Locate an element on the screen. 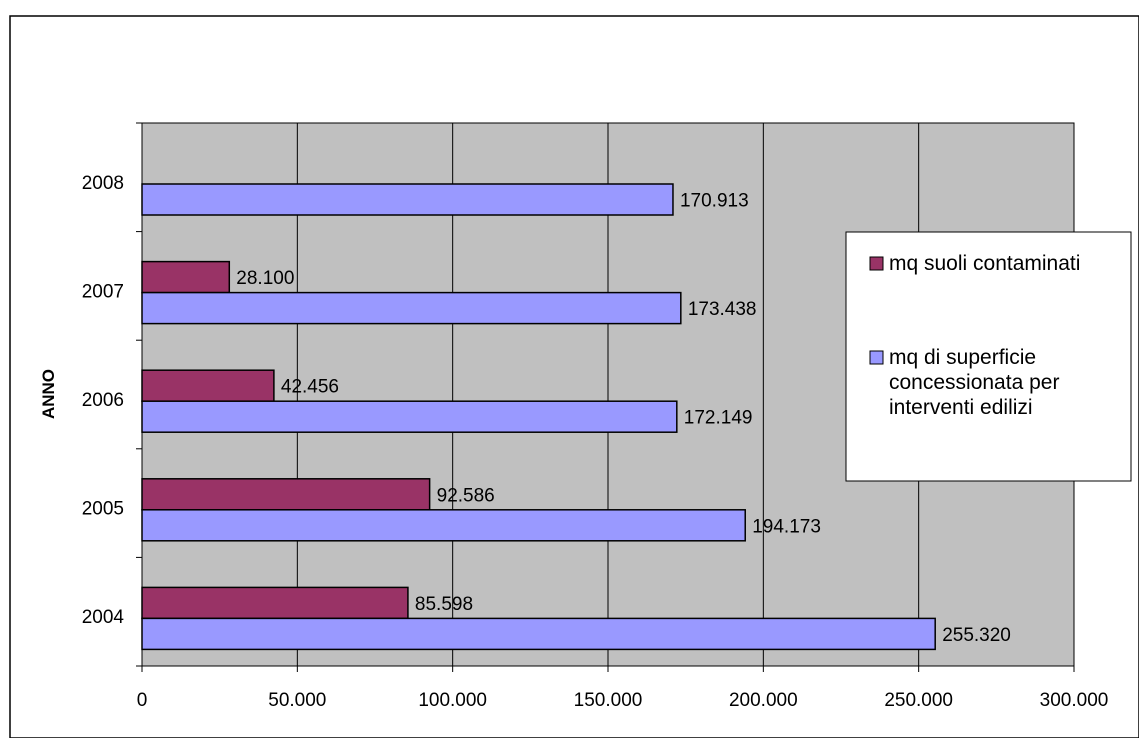  bar-value-label: 92.586 is located at coordinates (466, 495).